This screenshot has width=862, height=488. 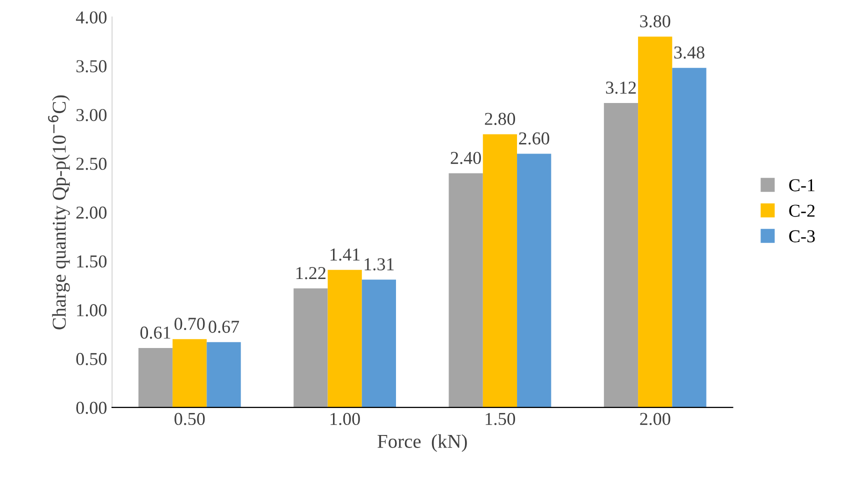 What do you see at coordinates (311, 273) in the screenshot?
I see `data-label: 1.22` at bounding box center [311, 273].